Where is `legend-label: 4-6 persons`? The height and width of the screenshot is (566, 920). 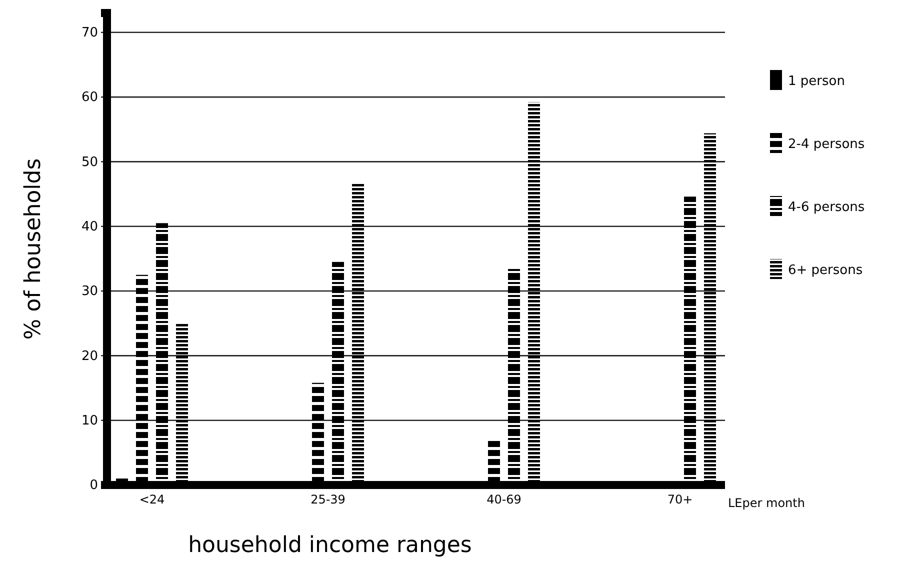 legend-label: 4-6 persons is located at coordinates (826, 207).